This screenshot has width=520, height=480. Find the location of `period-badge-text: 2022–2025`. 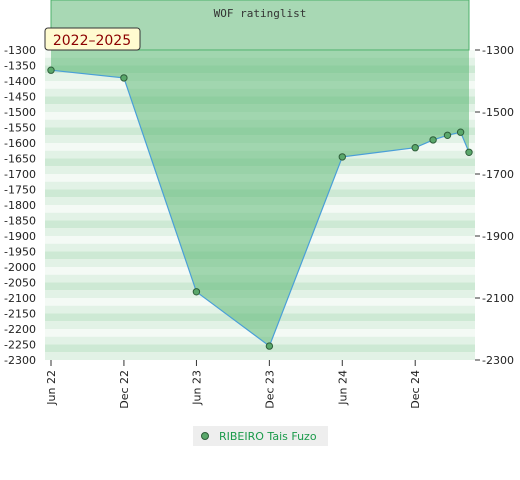

period-badge-text: 2022–2025 is located at coordinates (92, 41).